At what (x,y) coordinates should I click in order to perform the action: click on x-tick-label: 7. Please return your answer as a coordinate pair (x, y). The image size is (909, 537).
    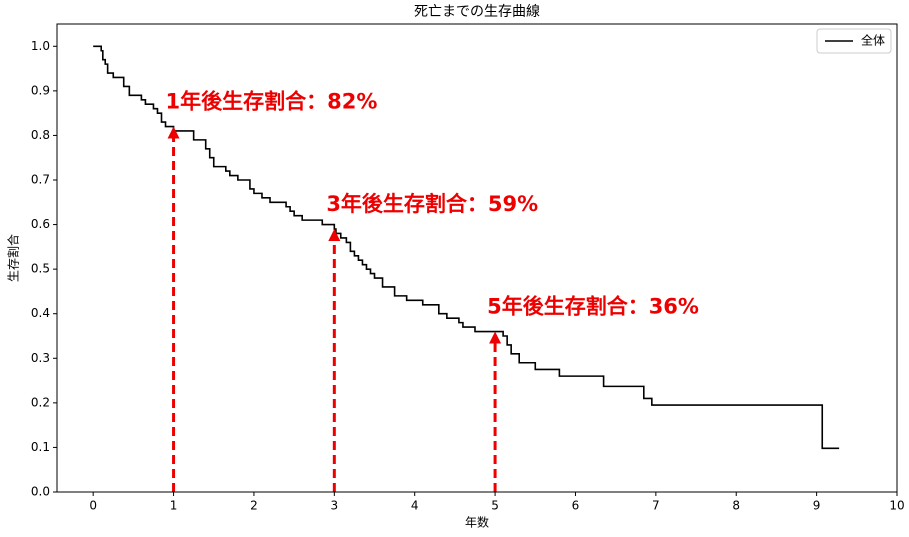
    Looking at the image, I should click on (656, 506).